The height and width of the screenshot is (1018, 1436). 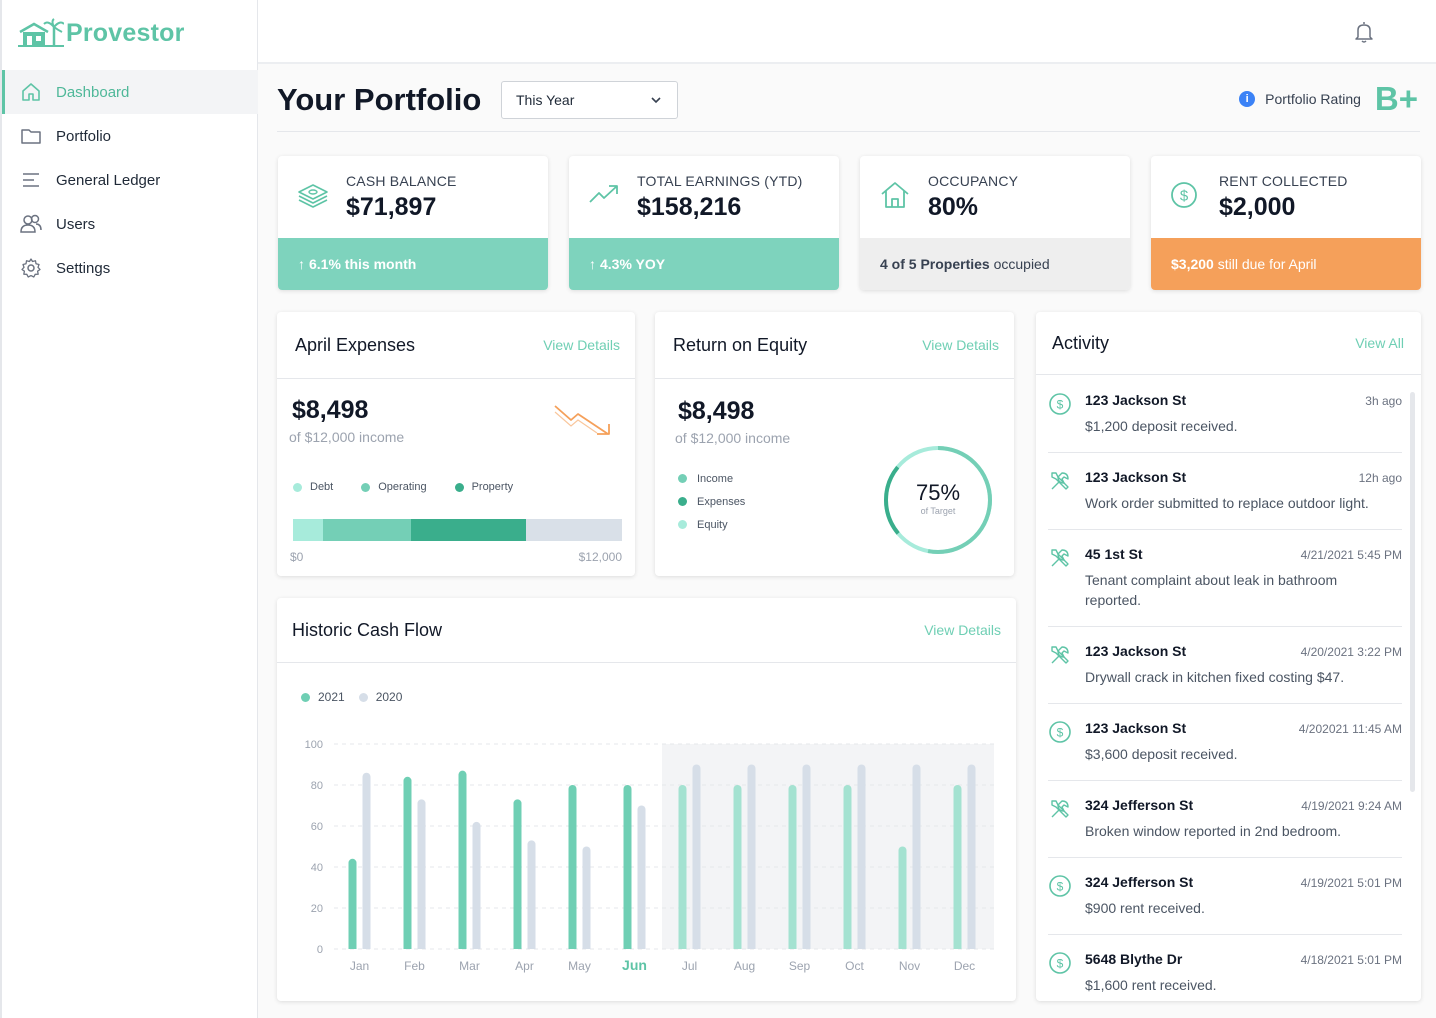 What do you see at coordinates (31, 136) in the screenshot?
I see `folder-icon` at bounding box center [31, 136].